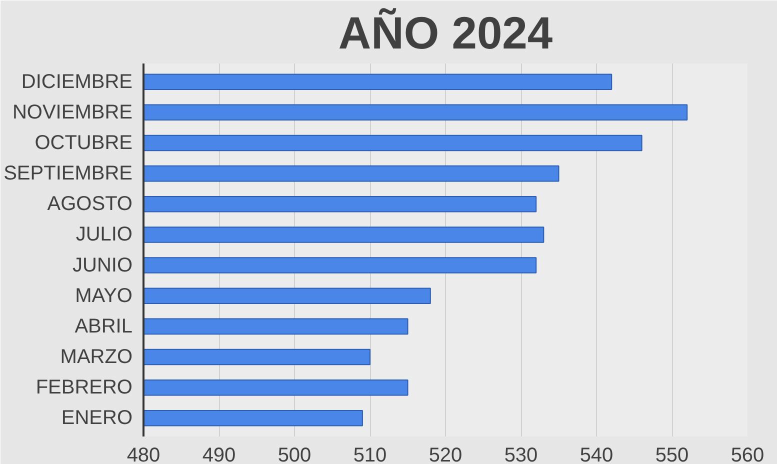 Image resolution: width=777 pixels, height=464 pixels. I want to click on x-tick-label: 550, so click(672, 454).